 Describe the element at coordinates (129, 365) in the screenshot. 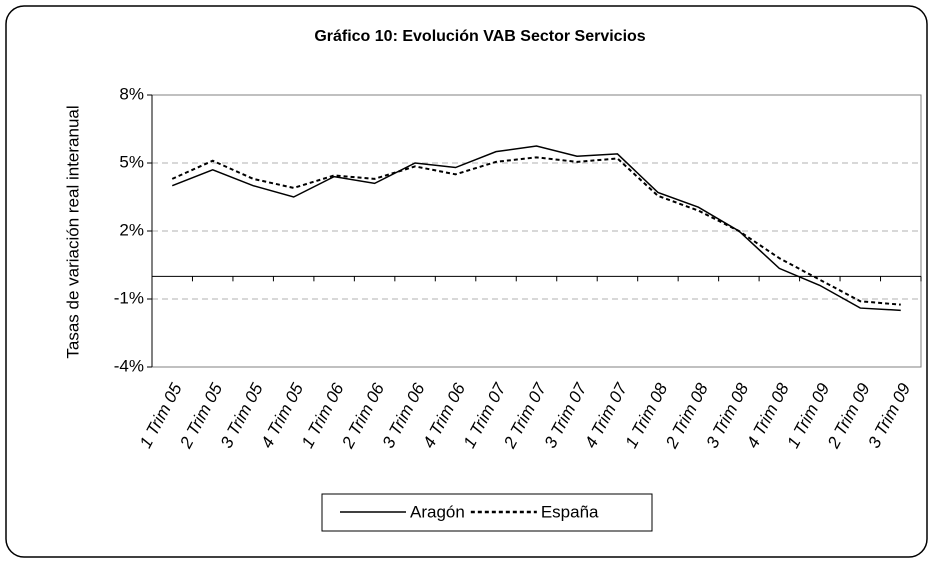

I see `y-tick-label: -4%` at that location.